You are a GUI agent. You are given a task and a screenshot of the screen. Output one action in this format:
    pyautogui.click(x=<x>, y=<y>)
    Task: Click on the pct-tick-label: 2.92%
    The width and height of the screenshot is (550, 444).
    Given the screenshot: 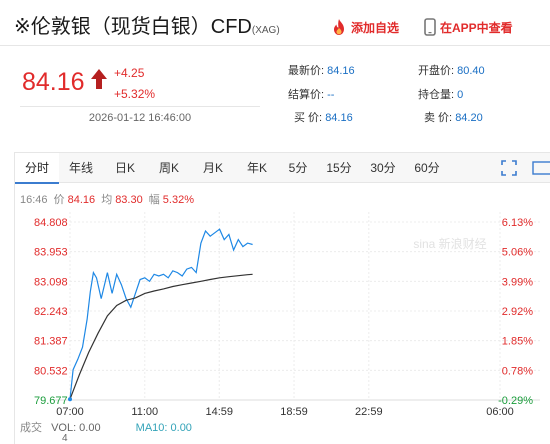 What is the action you would take?
    pyautogui.click(x=517, y=312)
    